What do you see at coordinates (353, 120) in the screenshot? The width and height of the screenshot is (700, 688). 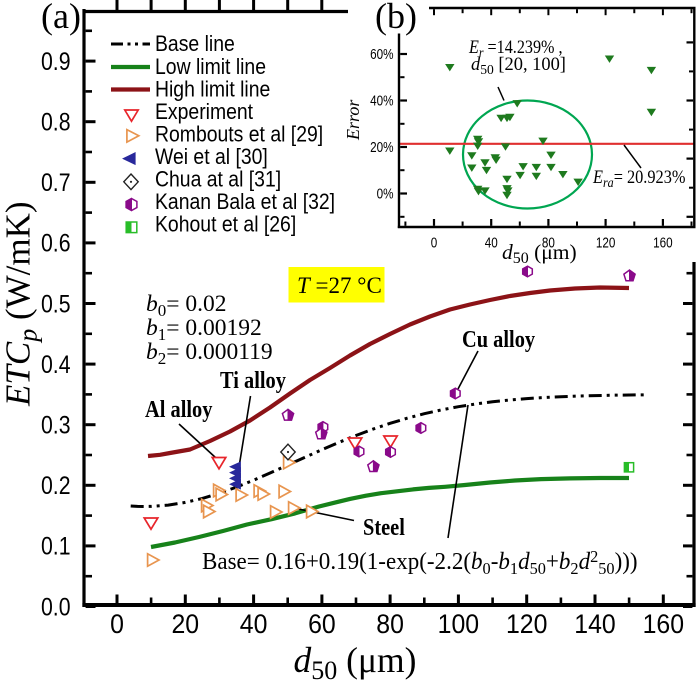 I see `svg-text: Error` at bounding box center [353, 120].